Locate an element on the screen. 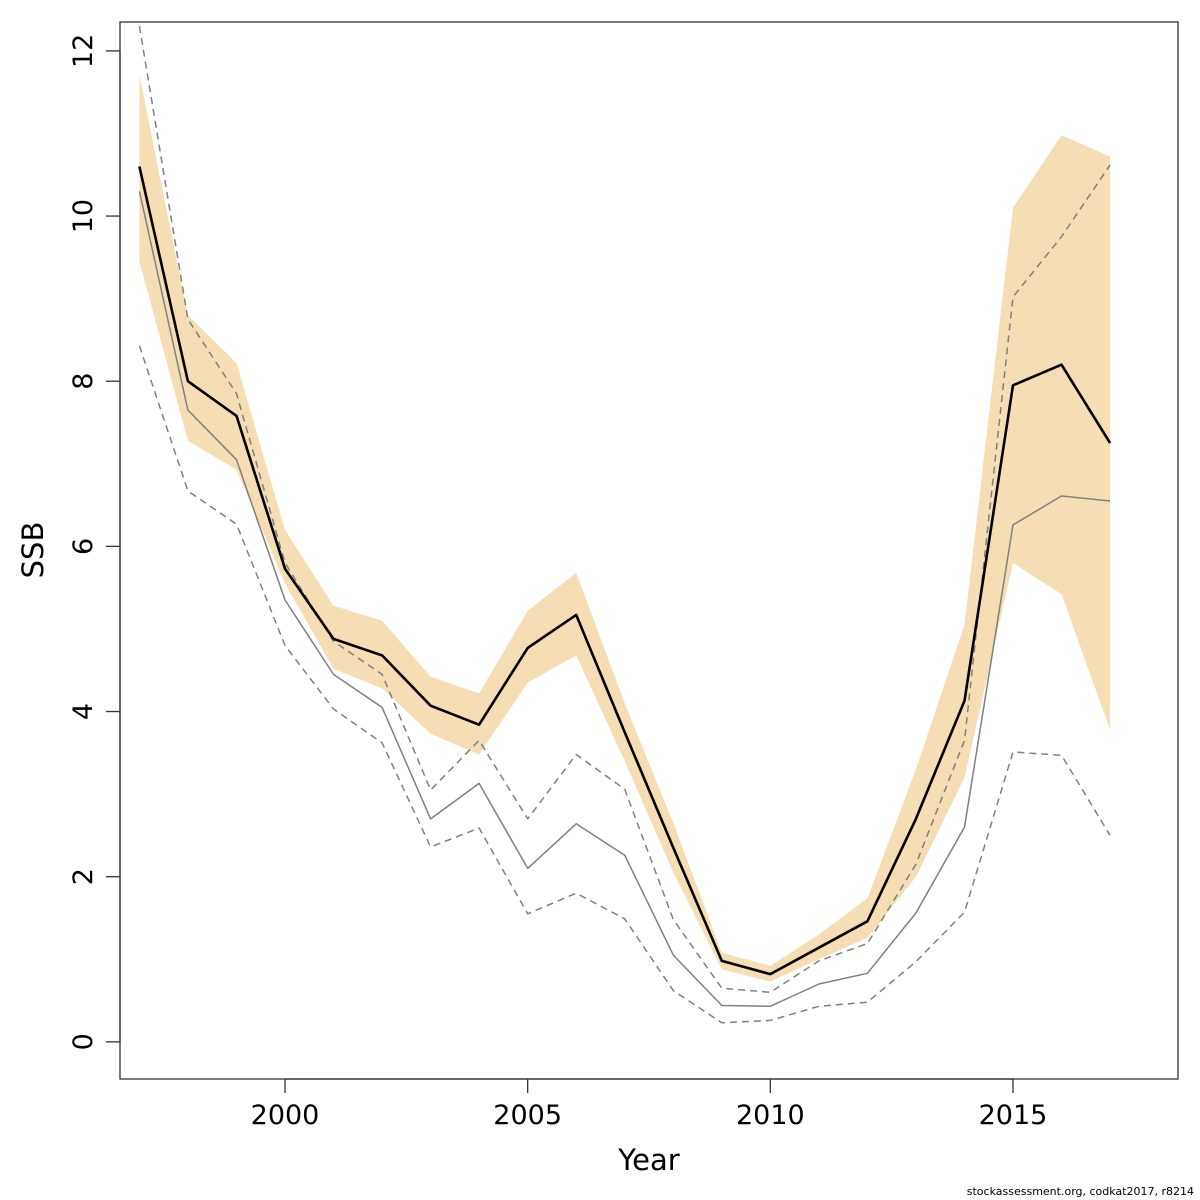  y-tick-label: 12 is located at coordinates (83, 51).